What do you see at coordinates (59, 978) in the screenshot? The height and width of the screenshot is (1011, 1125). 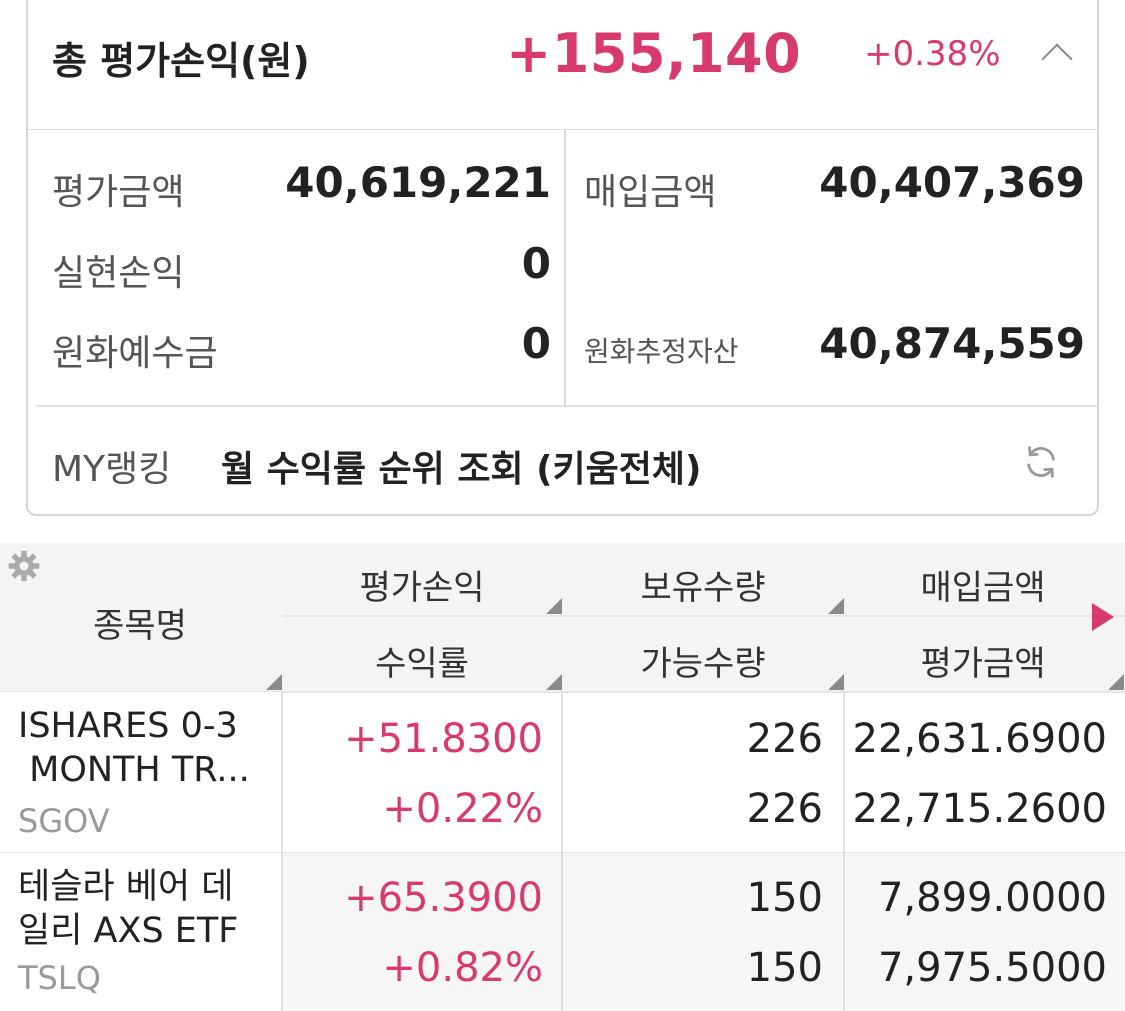 I see `stock-code: TSLQ` at bounding box center [59, 978].